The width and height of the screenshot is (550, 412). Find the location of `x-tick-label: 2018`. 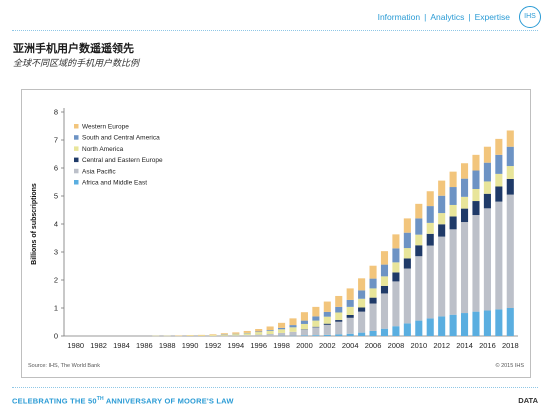

x-tick-label: 2018 is located at coordinates (510, 345).